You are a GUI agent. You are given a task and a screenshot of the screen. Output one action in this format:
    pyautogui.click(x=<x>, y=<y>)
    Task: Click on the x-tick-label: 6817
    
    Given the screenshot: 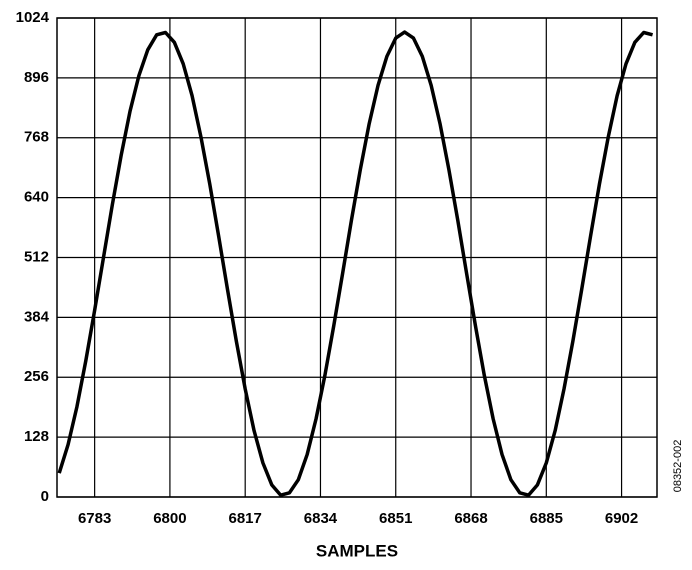 What is the action you would take?
    pyautogui.click(x=245, y=518)
    